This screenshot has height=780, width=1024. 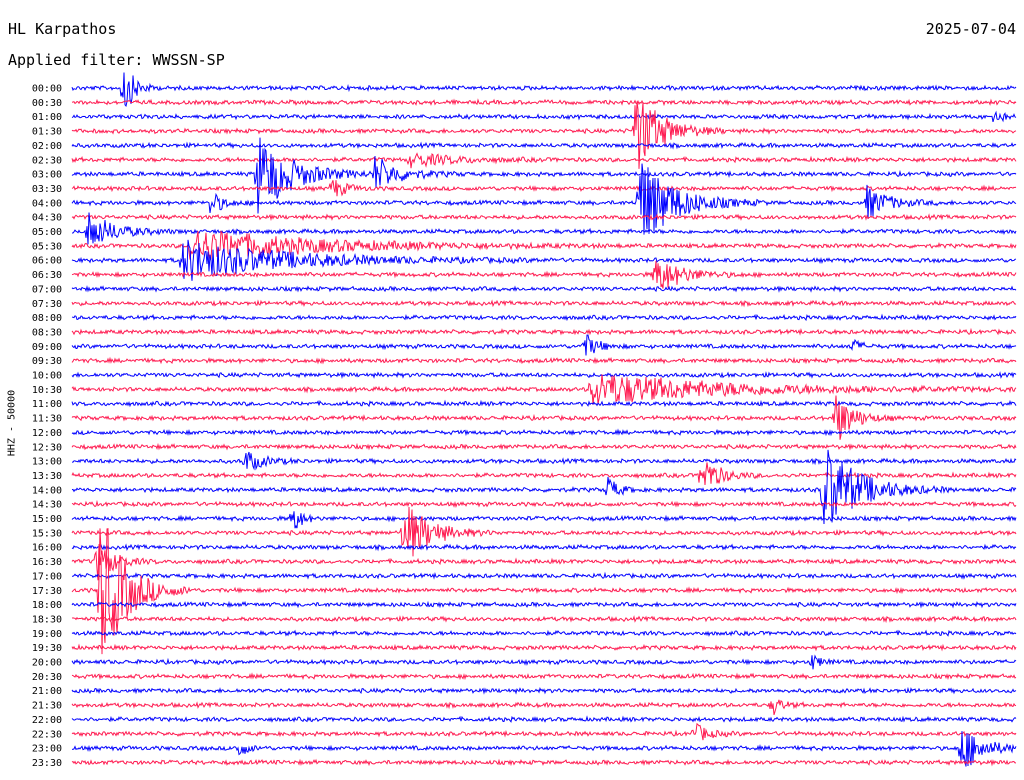 I want to click on time-label: 11:30, so click(x=47, y=419).